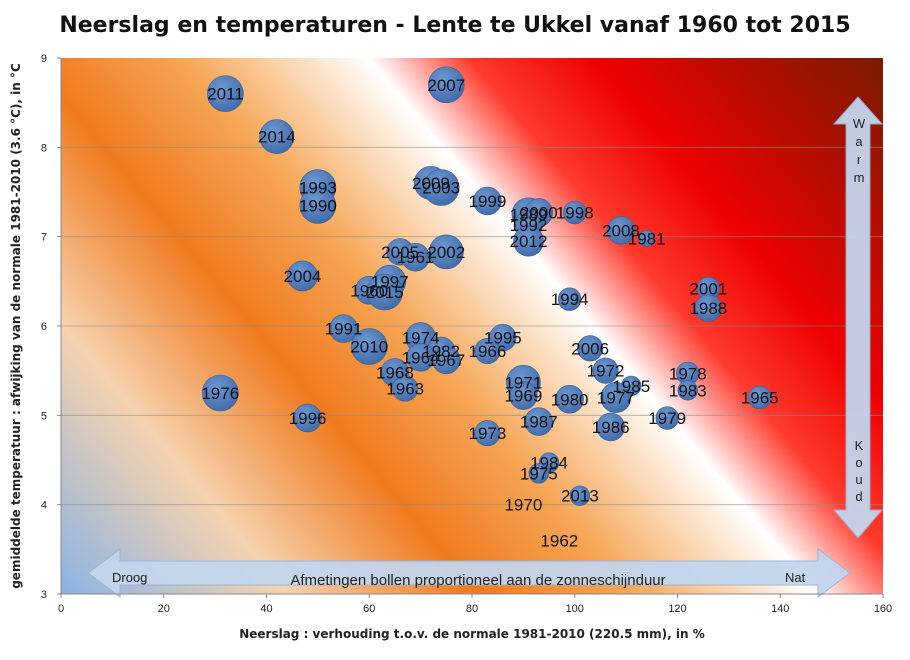 The width and height of the screenshot is (910, 660). What do you see at coordinates (277, 137) in the screenshot?
I see `bubble-label-2014: 2014` at bounding box center [277, 137].